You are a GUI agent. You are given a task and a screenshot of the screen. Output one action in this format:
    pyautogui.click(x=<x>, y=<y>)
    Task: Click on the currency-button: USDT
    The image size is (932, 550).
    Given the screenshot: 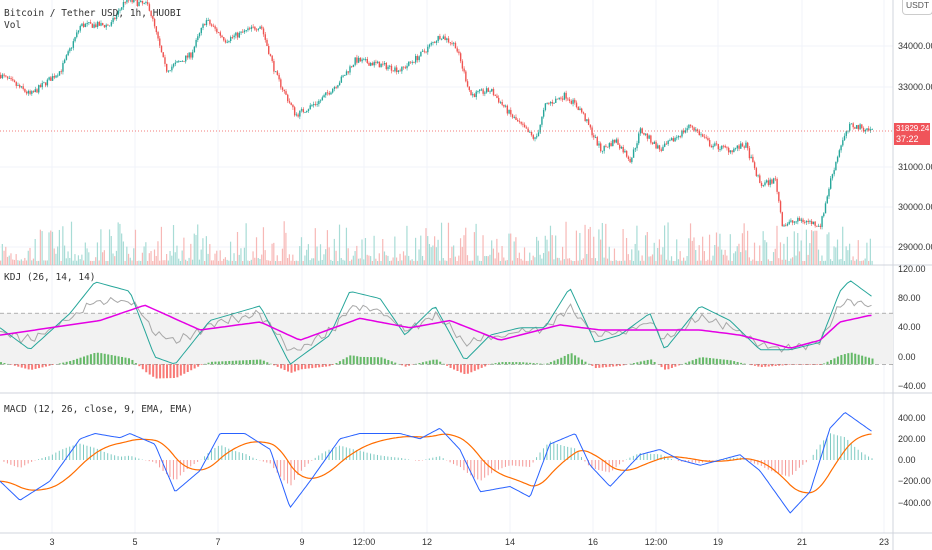 What is the action you would take?
    pyautogui.click(x=917, y=7)
    